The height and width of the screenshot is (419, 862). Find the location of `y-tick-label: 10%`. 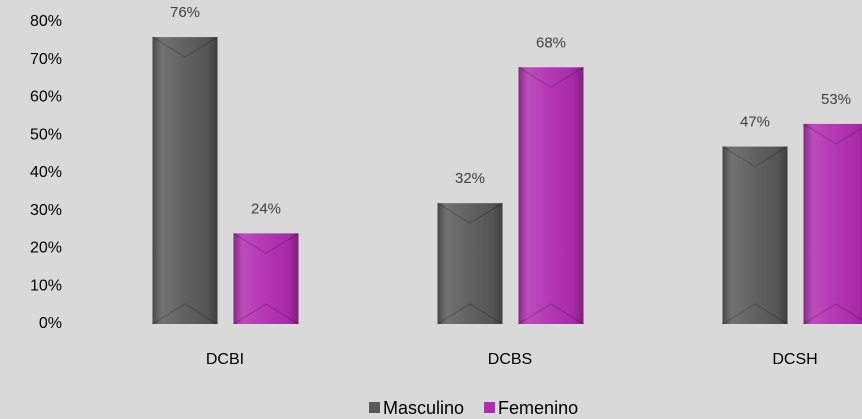

y-tick-label: 10% is located at coordinates (46, 285).